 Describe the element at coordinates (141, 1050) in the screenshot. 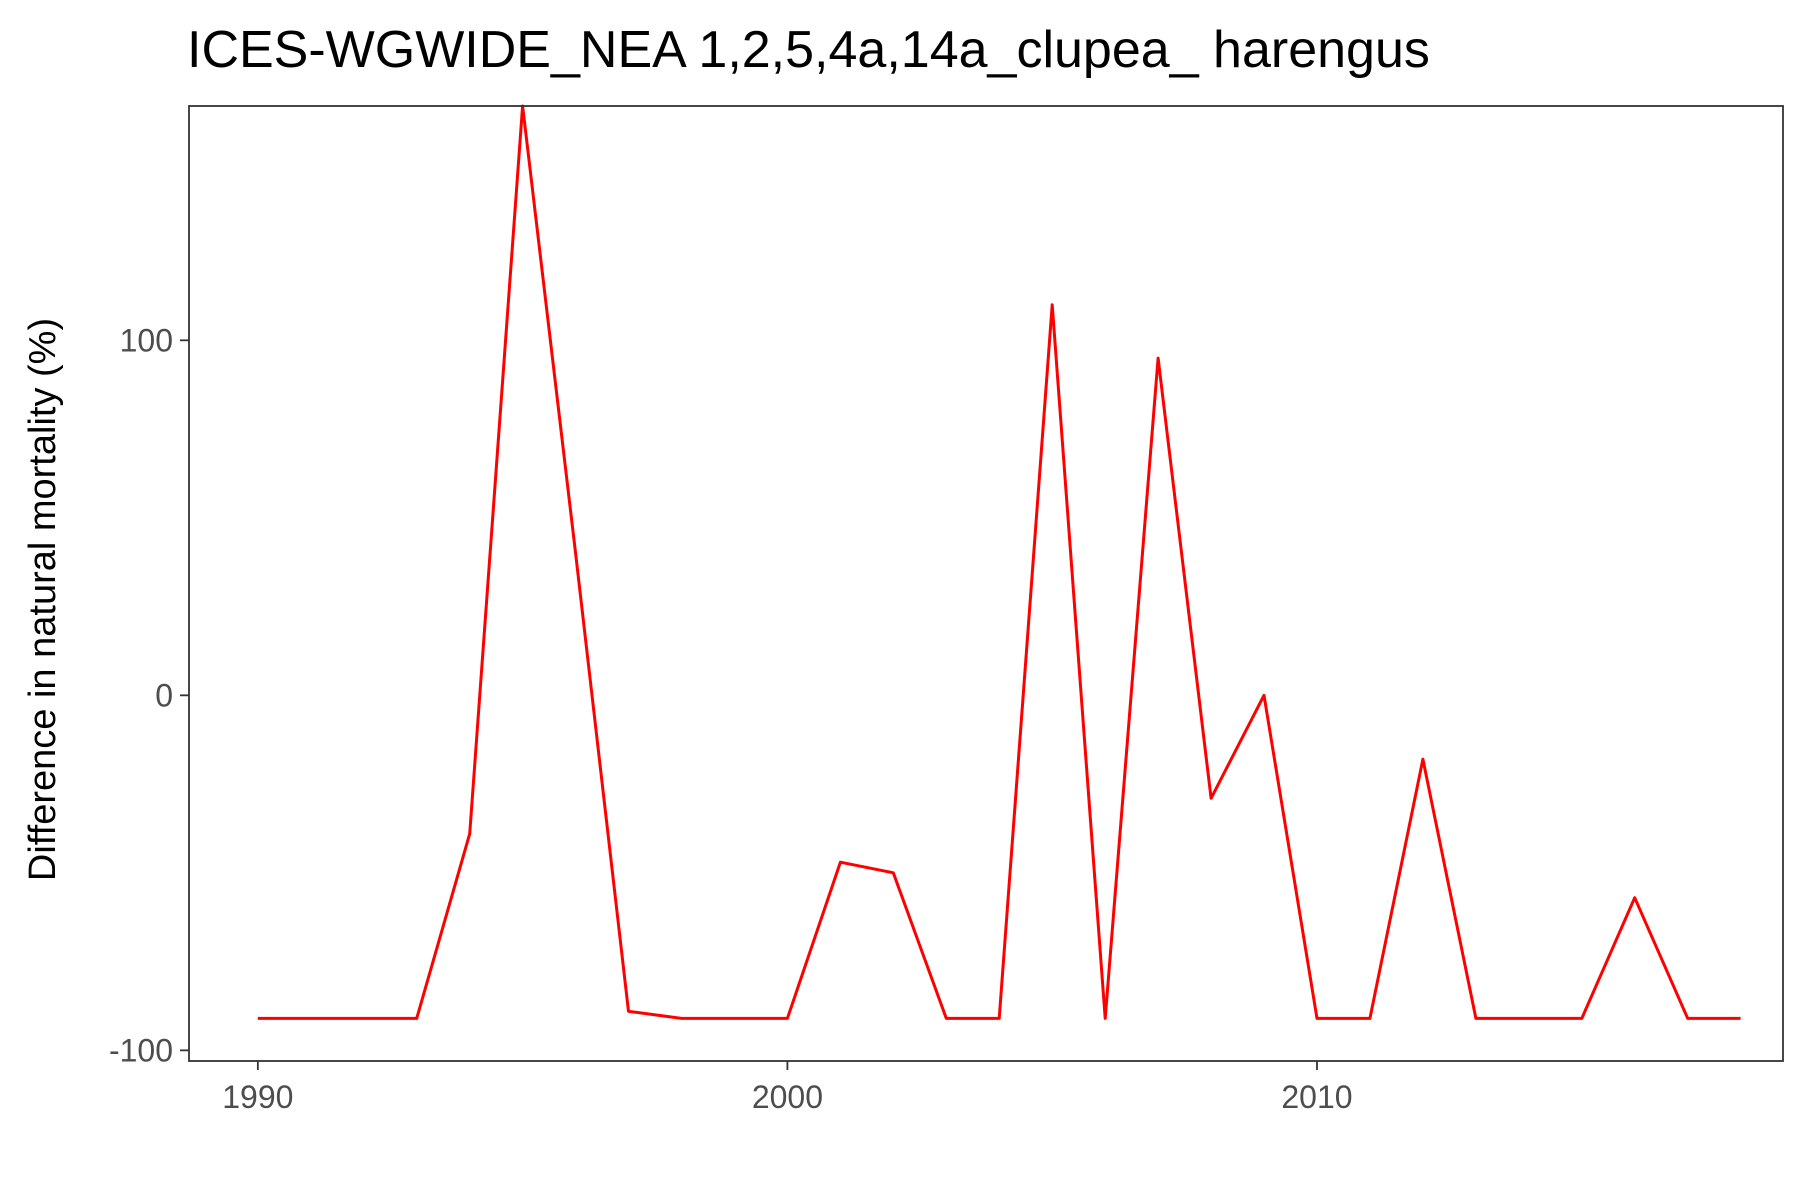

I see `y-tick-label--100: -100` at that location.